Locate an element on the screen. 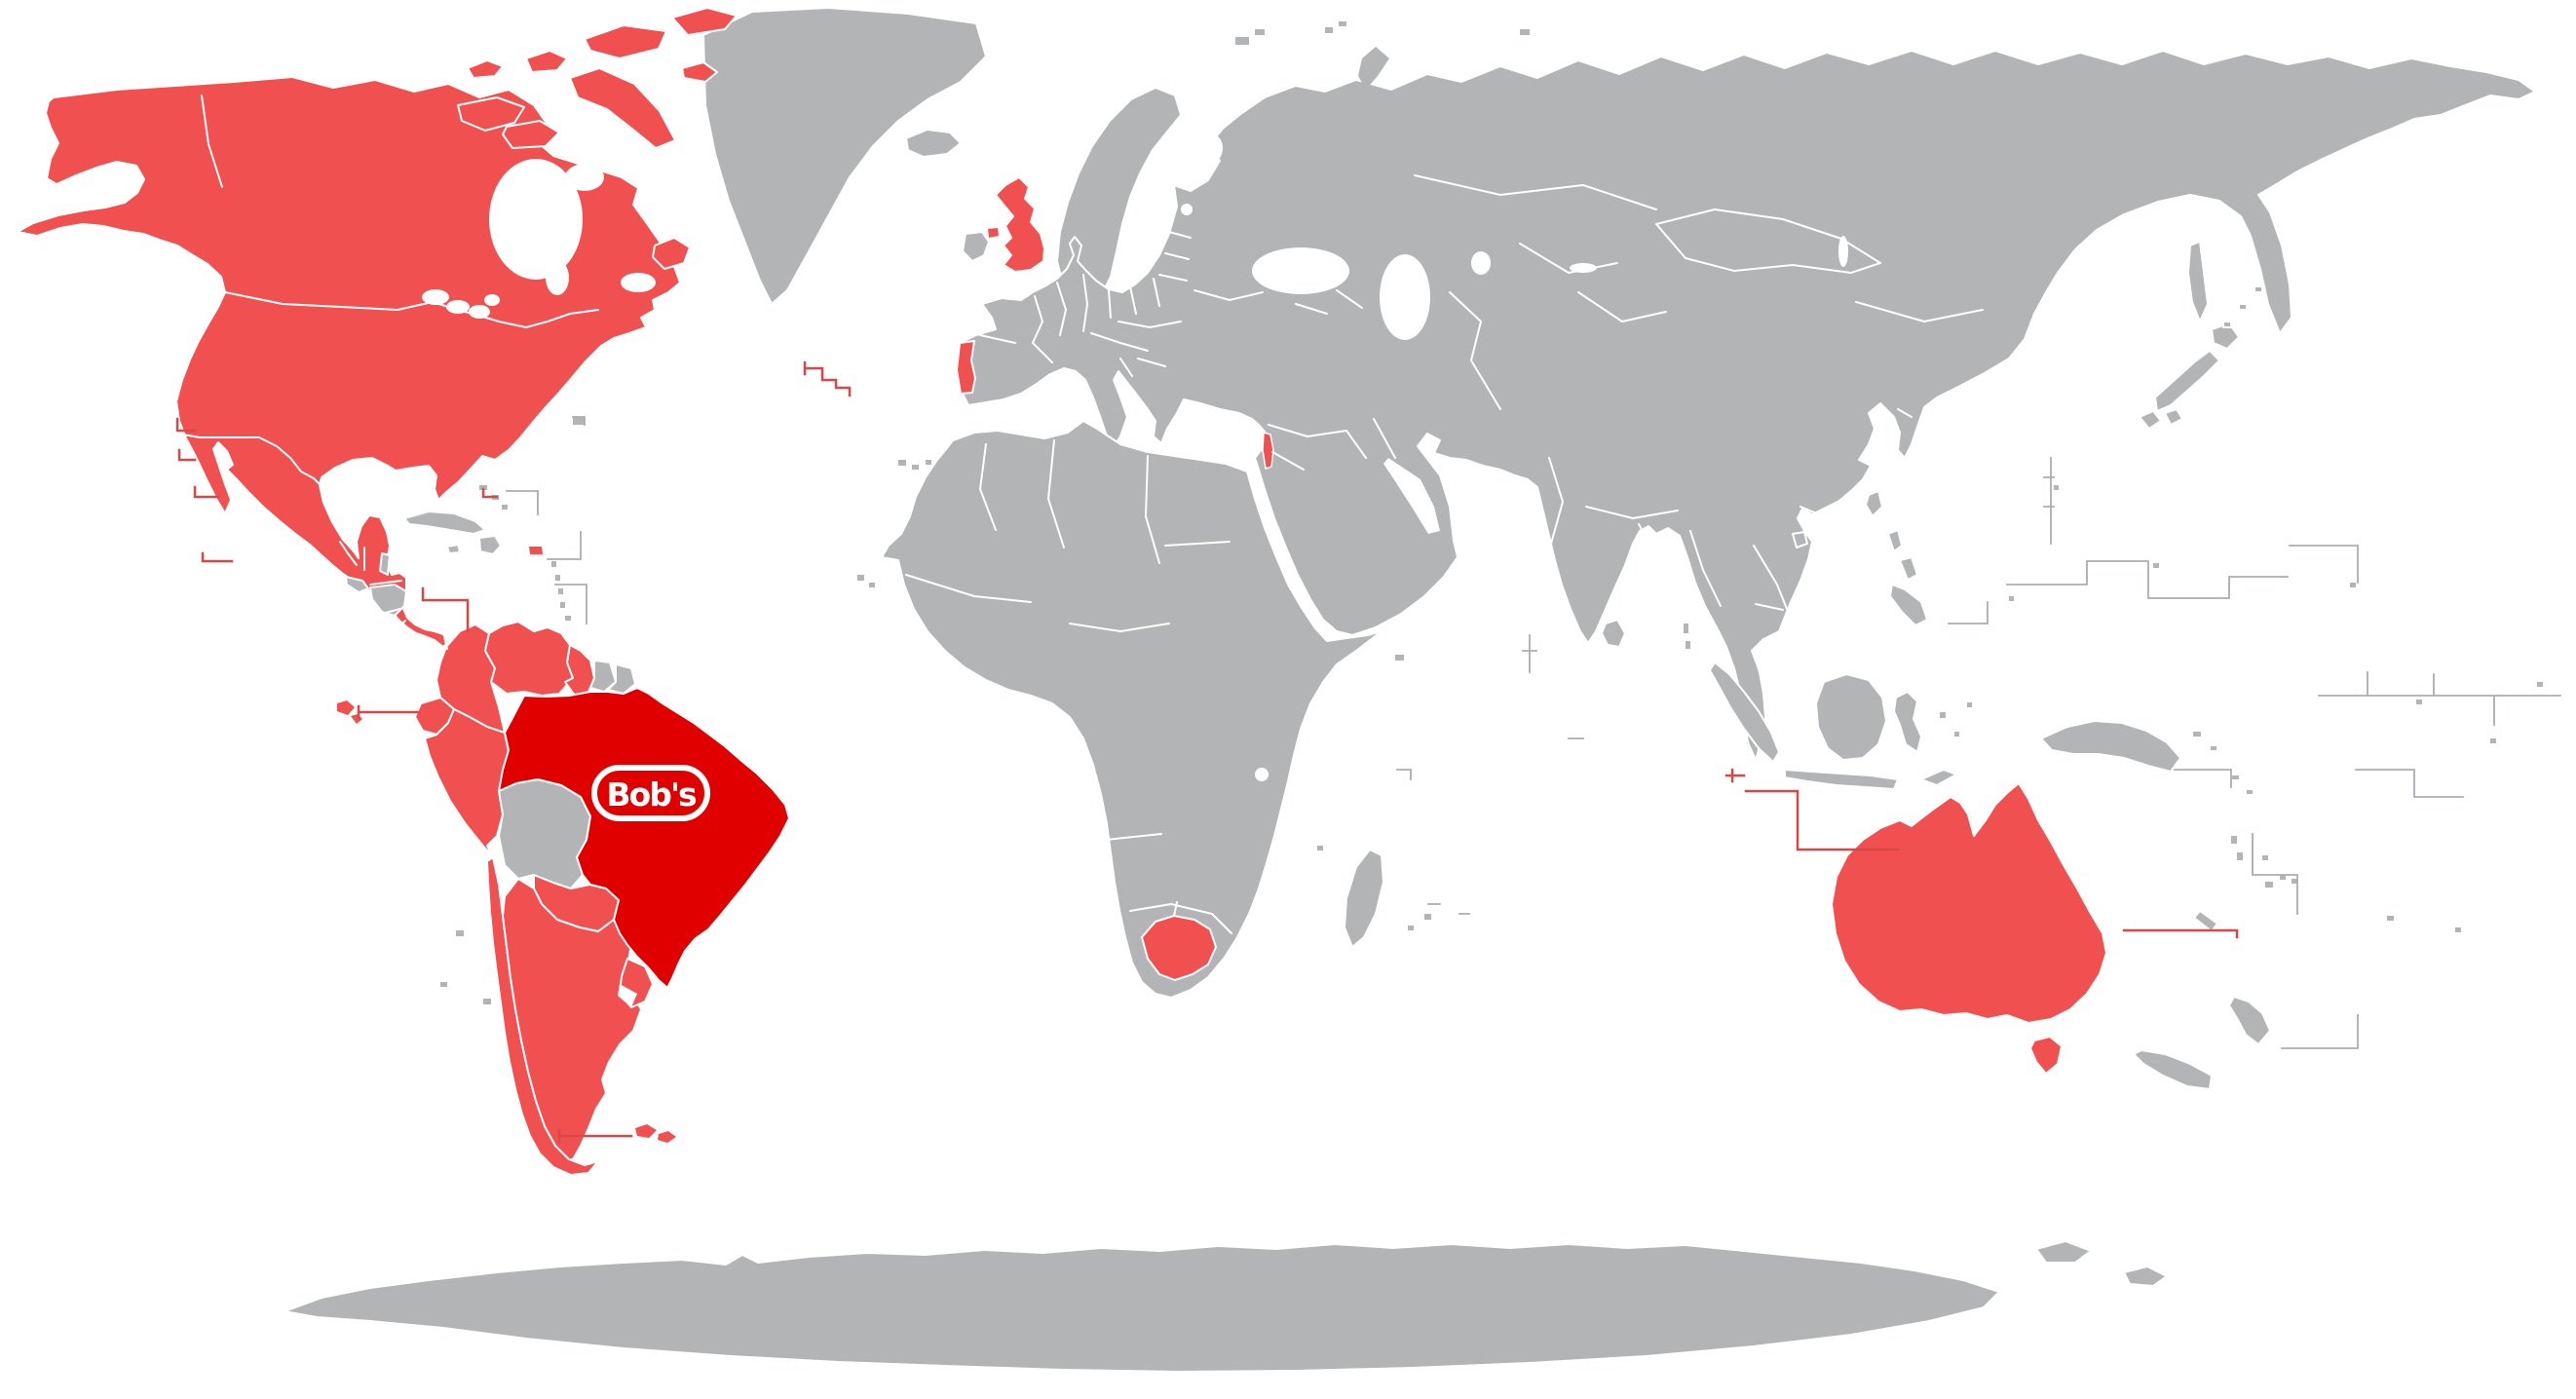 The height and width of the screenshot is (1399, 2576). region-ireland is located at coordinates (976, 246).